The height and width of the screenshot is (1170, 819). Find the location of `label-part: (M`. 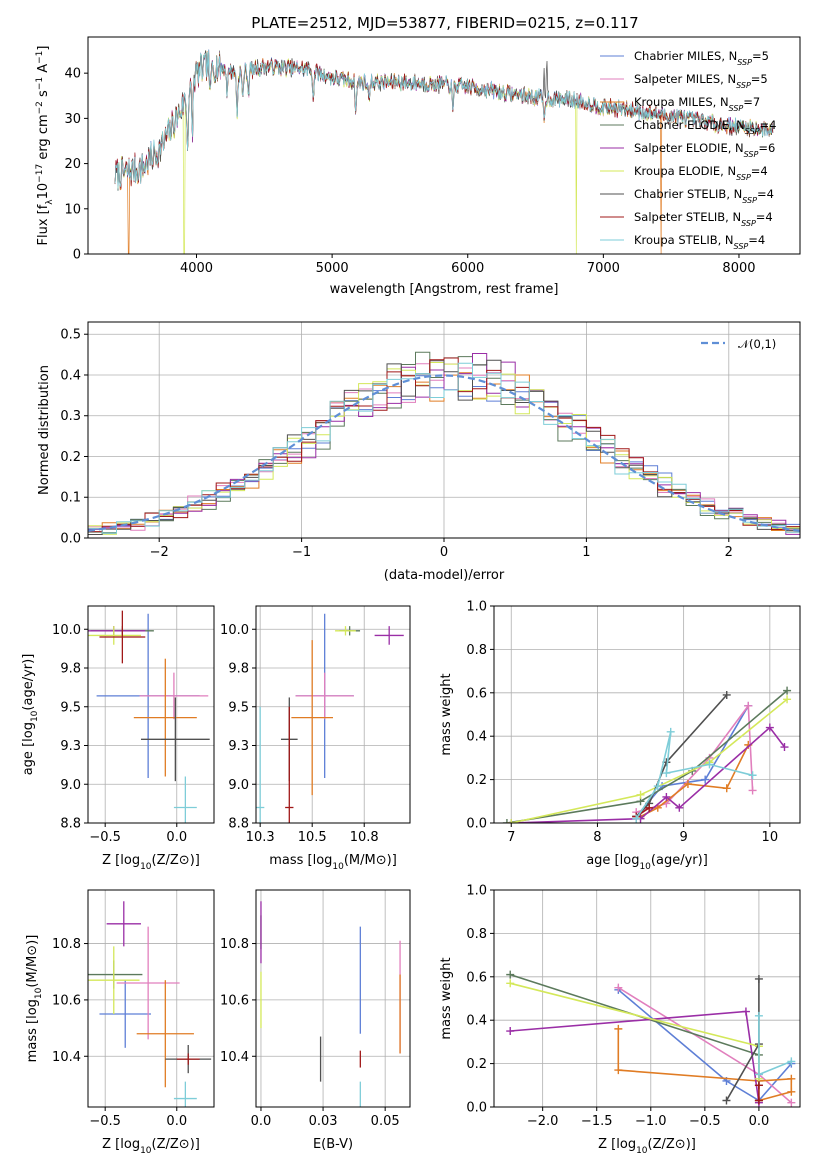

label-part: (M is located at coordinates (352, 860).